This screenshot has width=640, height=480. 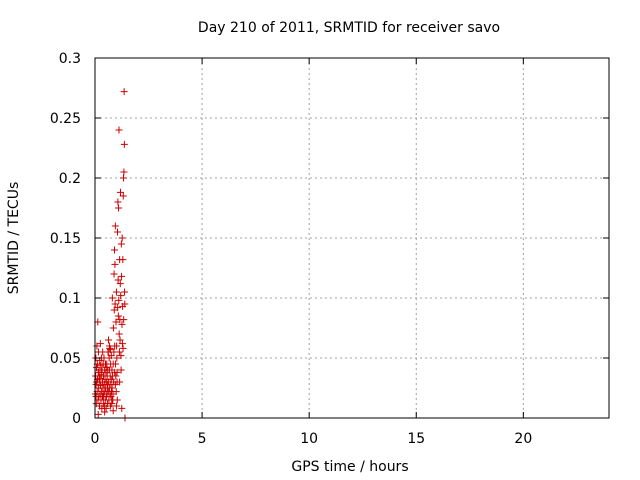 What do you see at coordinates (416, 439) in the screenshot?
I see `x-tick-label: 15` at bounding box center [416, 439].